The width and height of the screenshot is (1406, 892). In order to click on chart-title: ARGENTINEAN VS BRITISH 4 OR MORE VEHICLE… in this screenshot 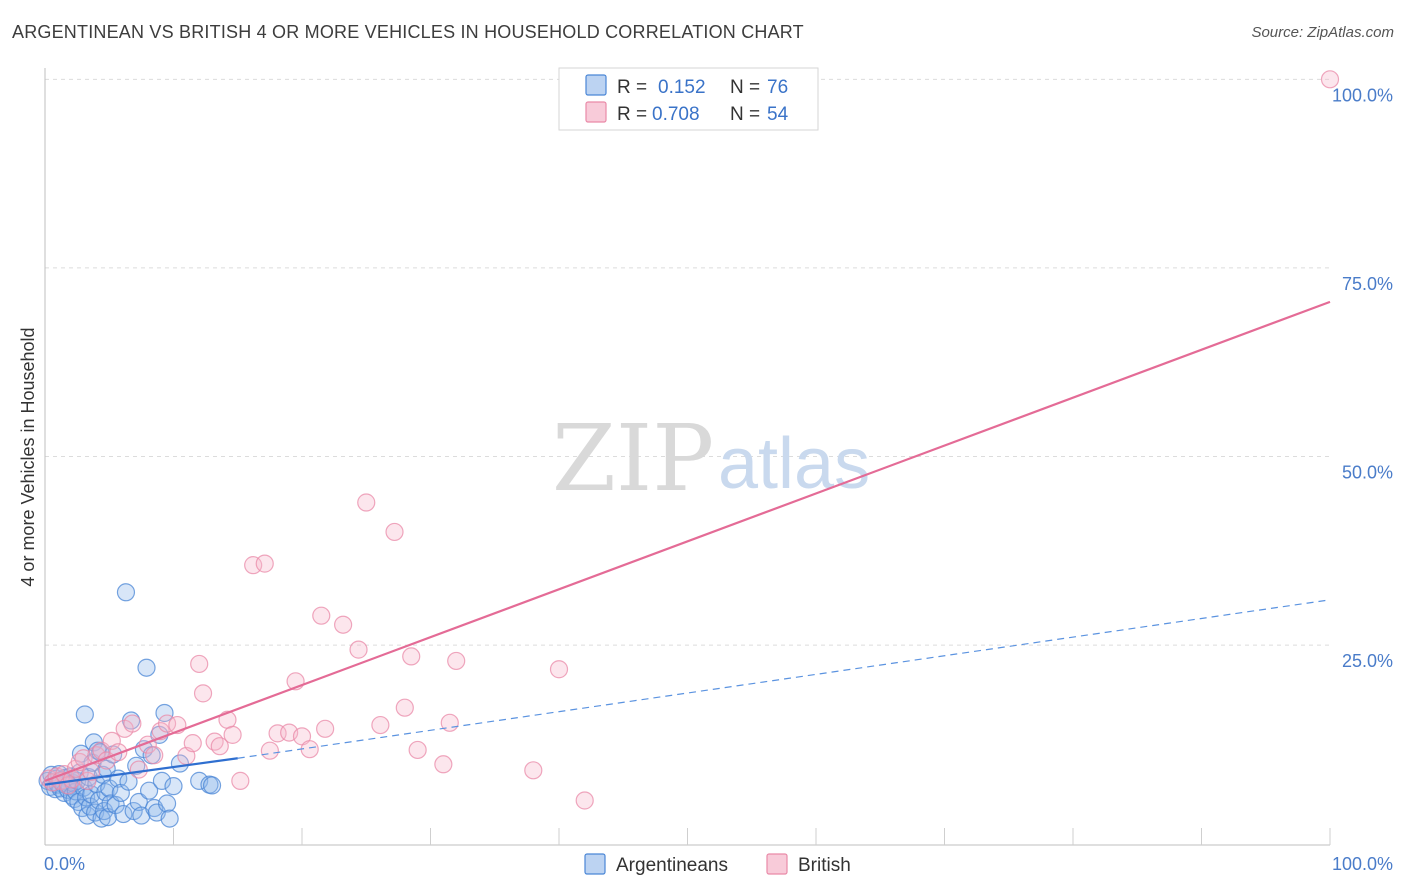, I will do `click(408, 32)`.